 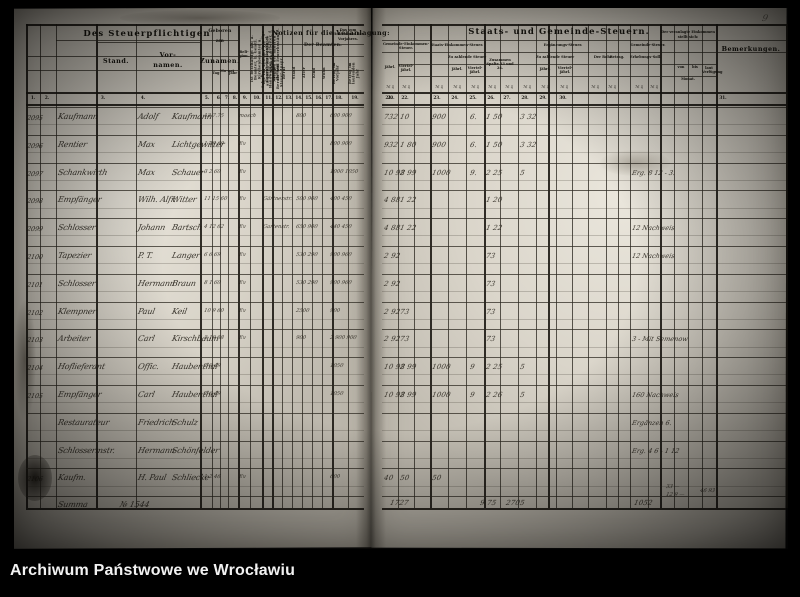 What do you see at coordinates (77, 283) in the screenshot?
I see `cell-stand: Schlosser` at bounding box center [77, 283].